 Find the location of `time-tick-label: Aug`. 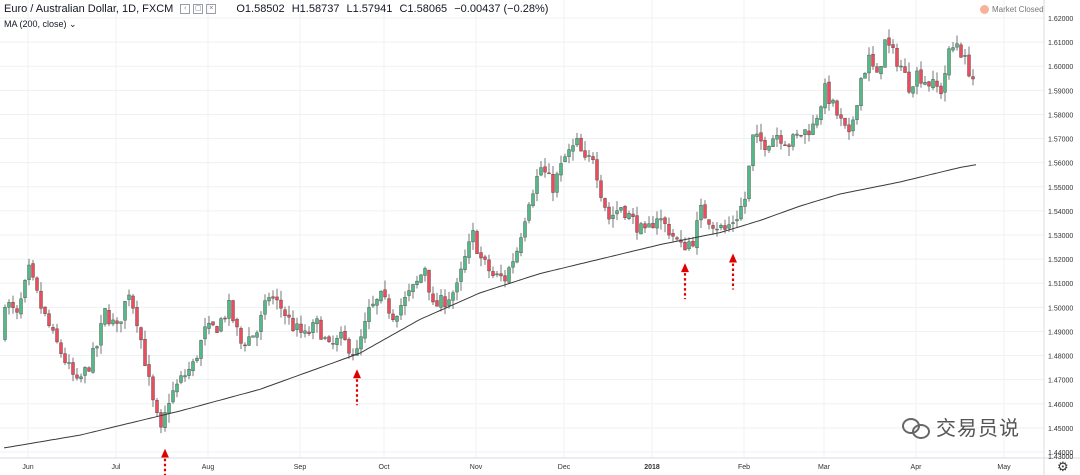

time-tick-label: Aug is located at coordinates (208, 467).